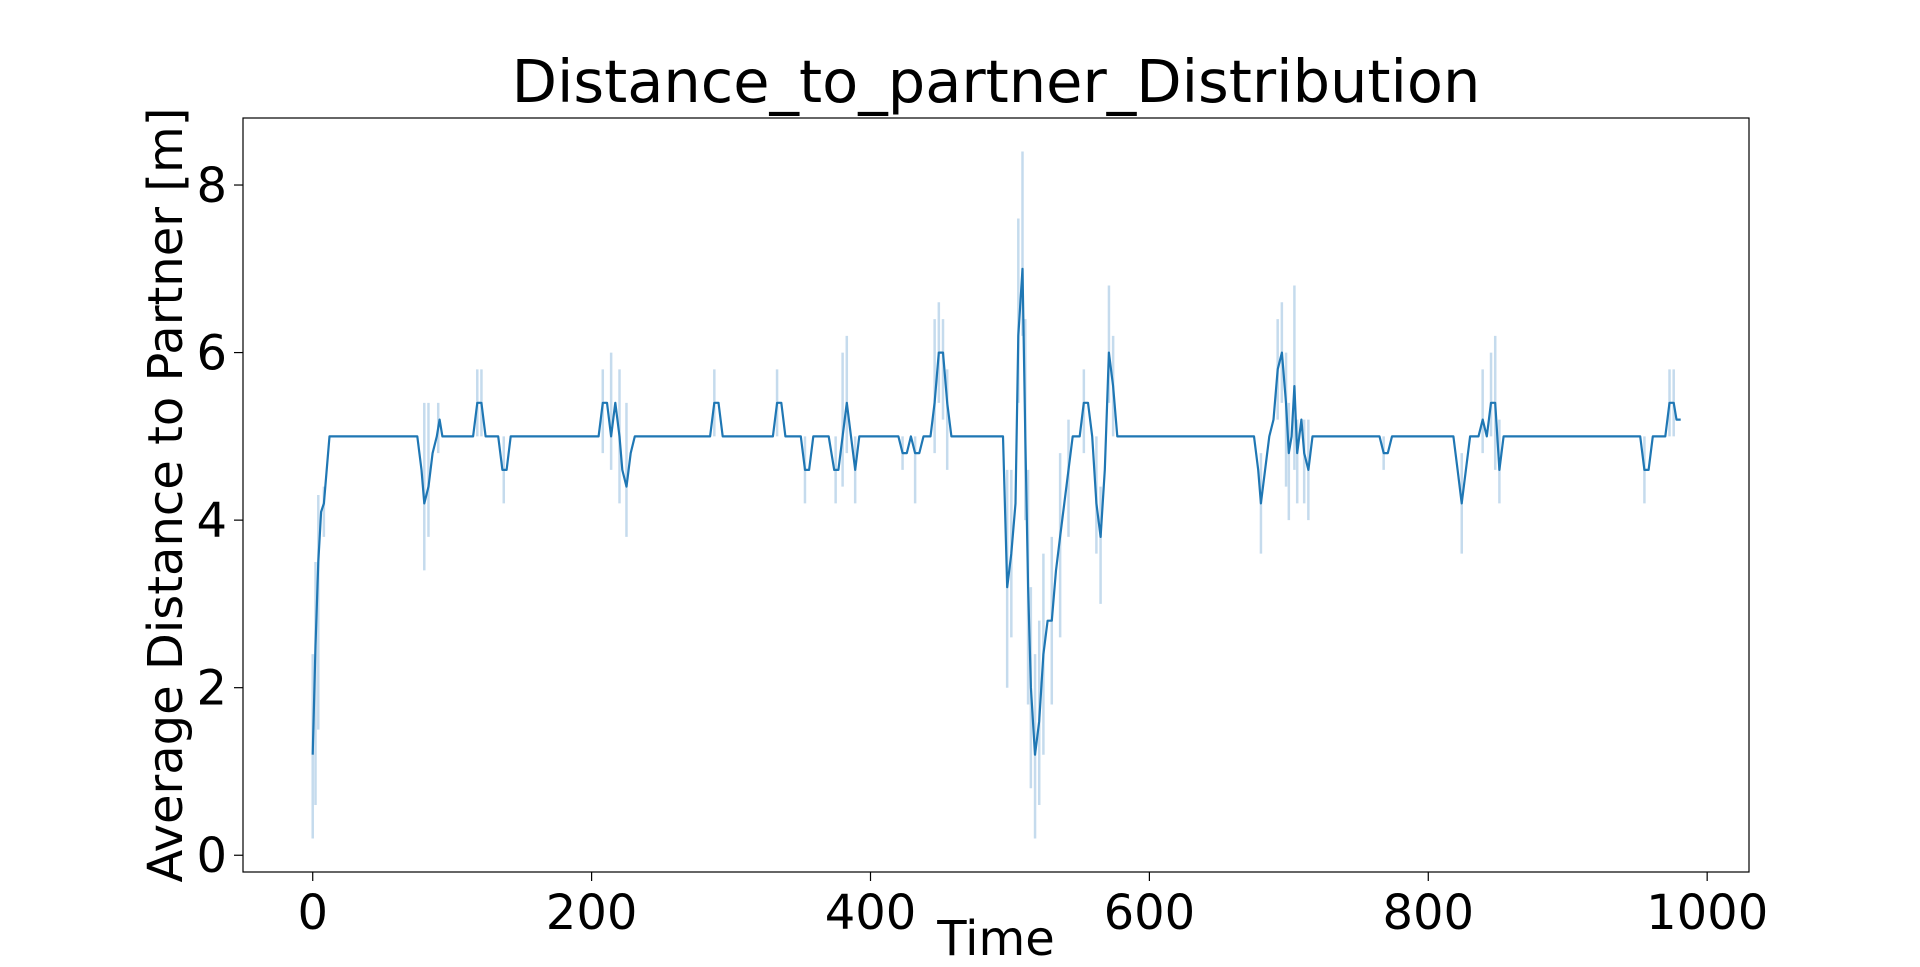 The width and height of the screenshot is (1920, 967). I want to click on chart-title: Distance_to_partner_Distribution, so click(996, 81).